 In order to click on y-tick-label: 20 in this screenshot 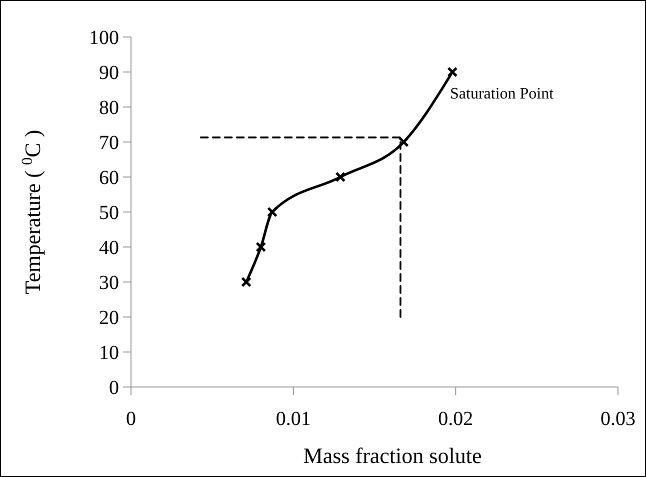, I will do `click(109, 318)`.